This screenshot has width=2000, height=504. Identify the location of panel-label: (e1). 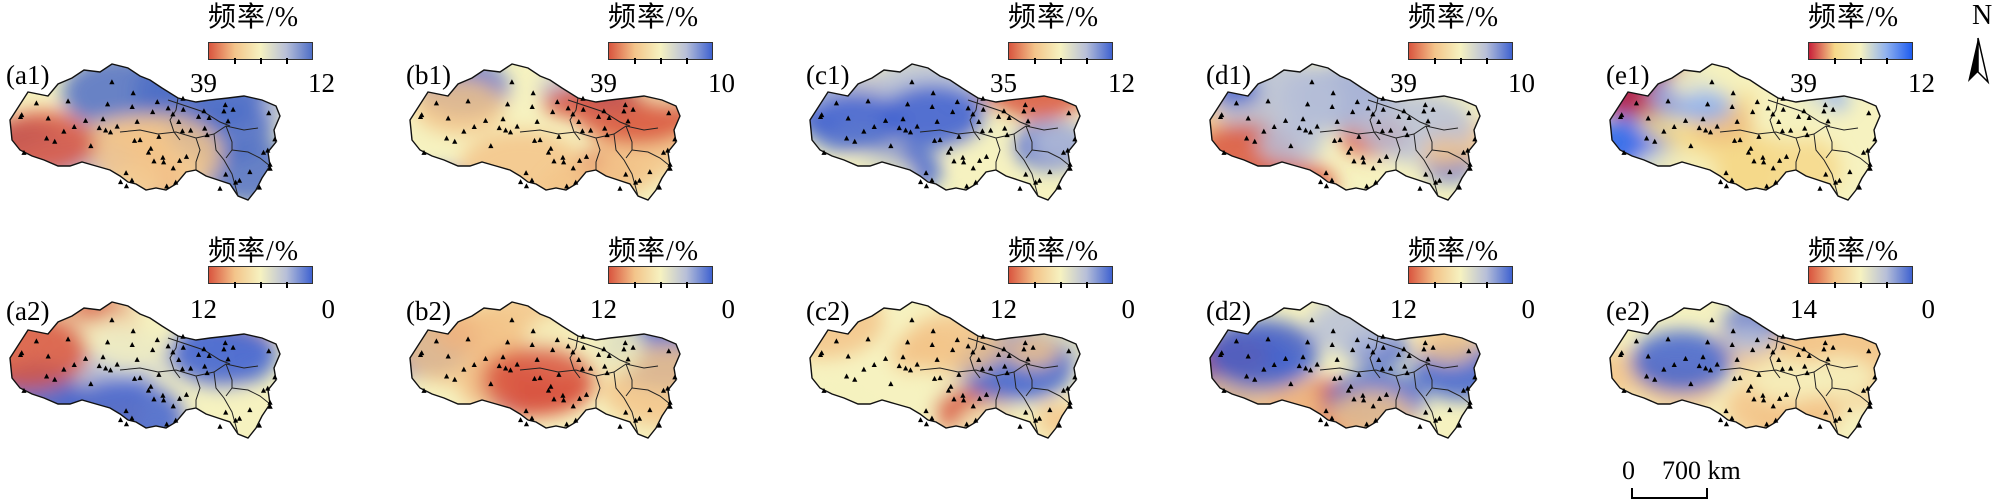
(1628, 75).